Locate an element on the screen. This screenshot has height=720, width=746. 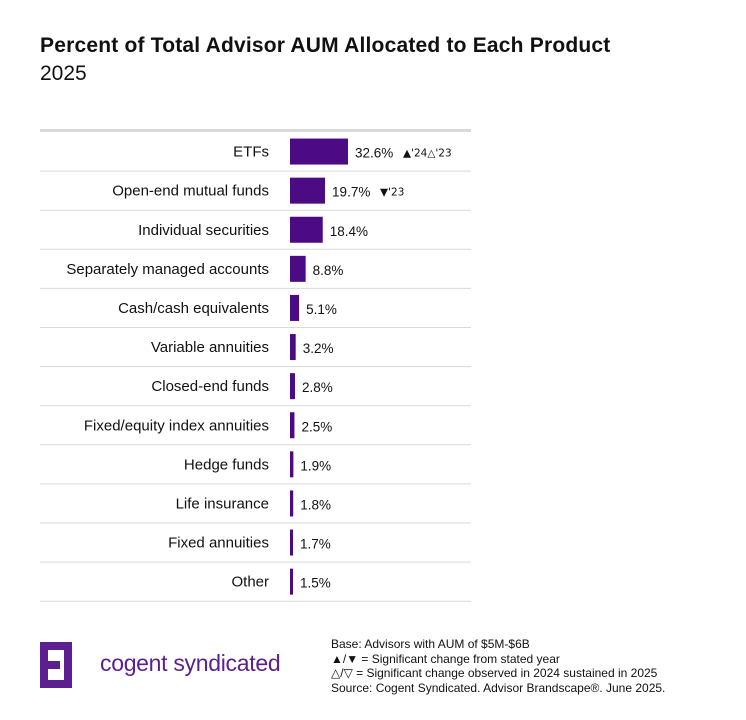
value-label: 1.7% is located at coordinates (315, 544).